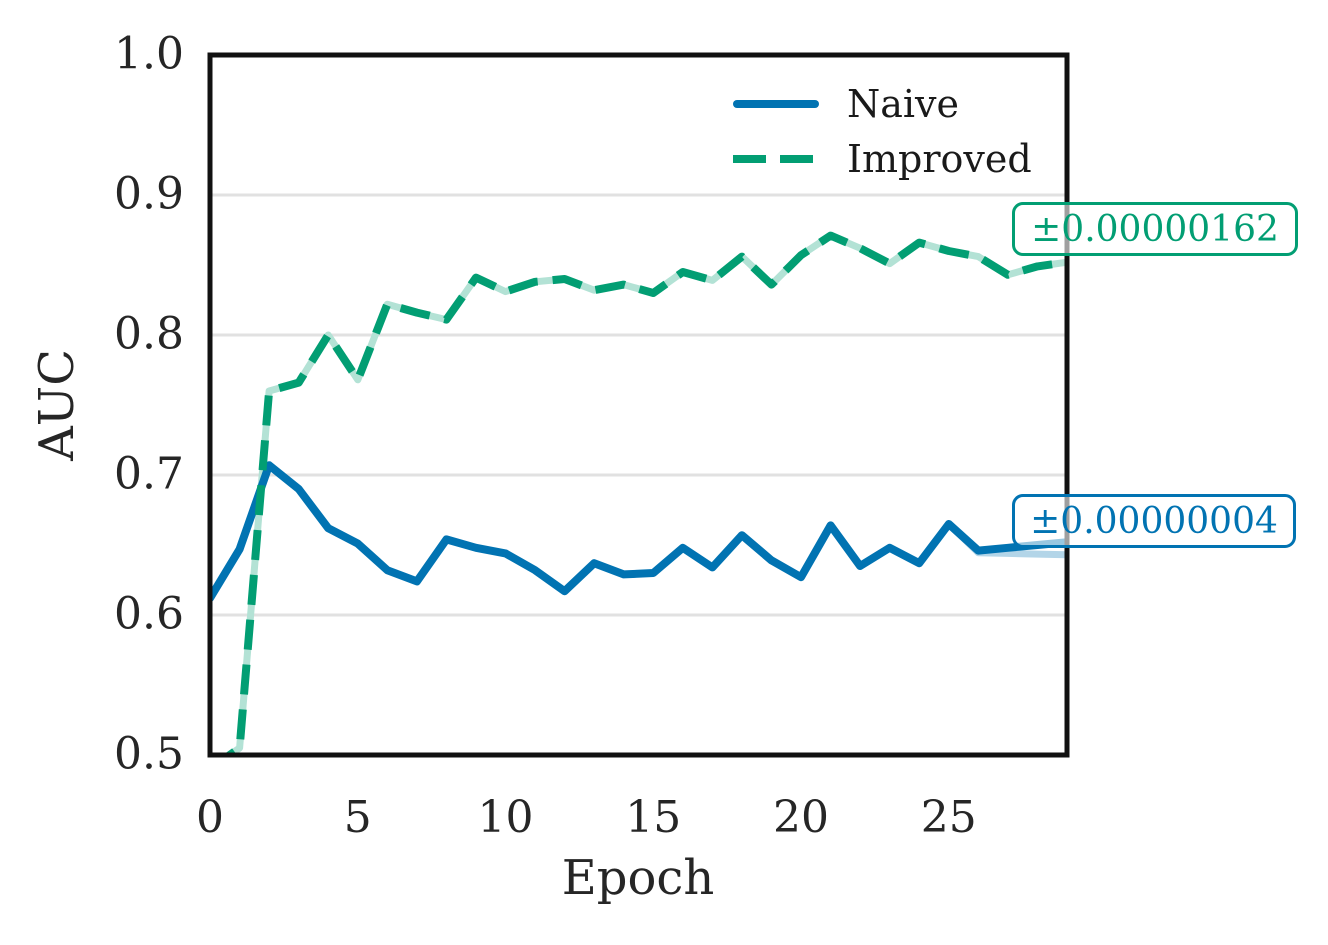  What do you see at coordinates (505, 817) in the screenshot?
I see `x-tick-label: 10` at bounding box center [505, 817].